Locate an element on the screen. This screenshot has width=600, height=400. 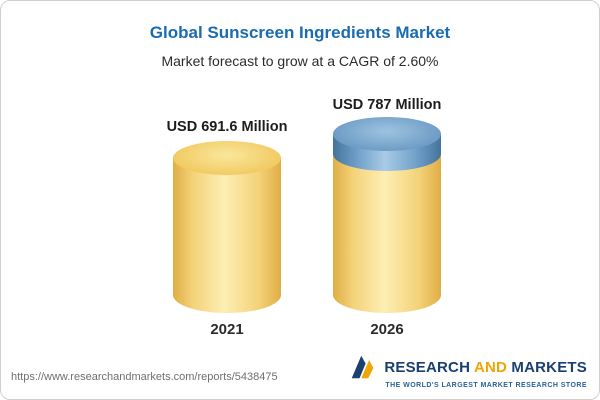
chart-title: Global Sunscreen Ingredients Market is located at coordinates (300, 32).